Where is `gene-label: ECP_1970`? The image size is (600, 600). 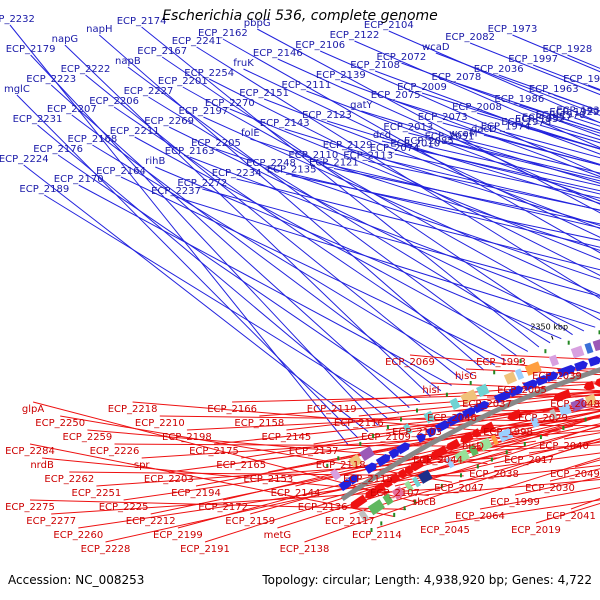 gene-label: ECP_1970 is located at coordinates (561, 115).